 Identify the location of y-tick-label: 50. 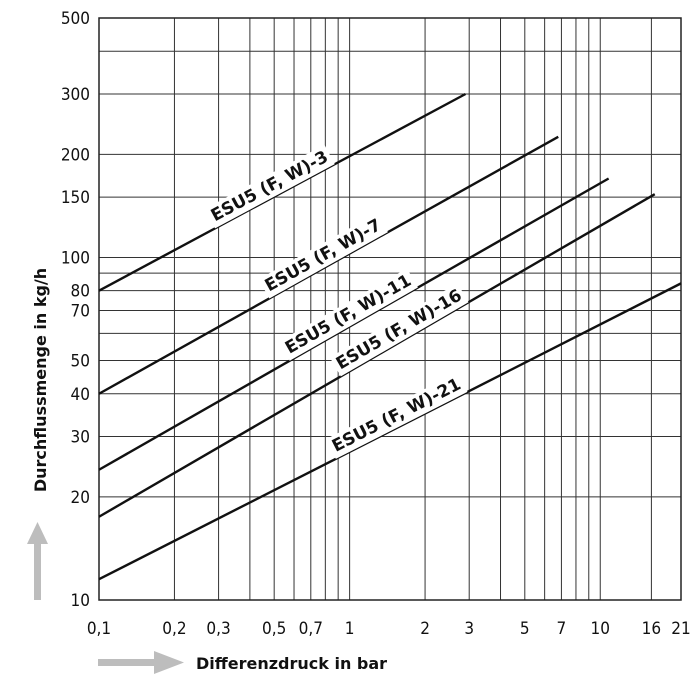
(80, 362).